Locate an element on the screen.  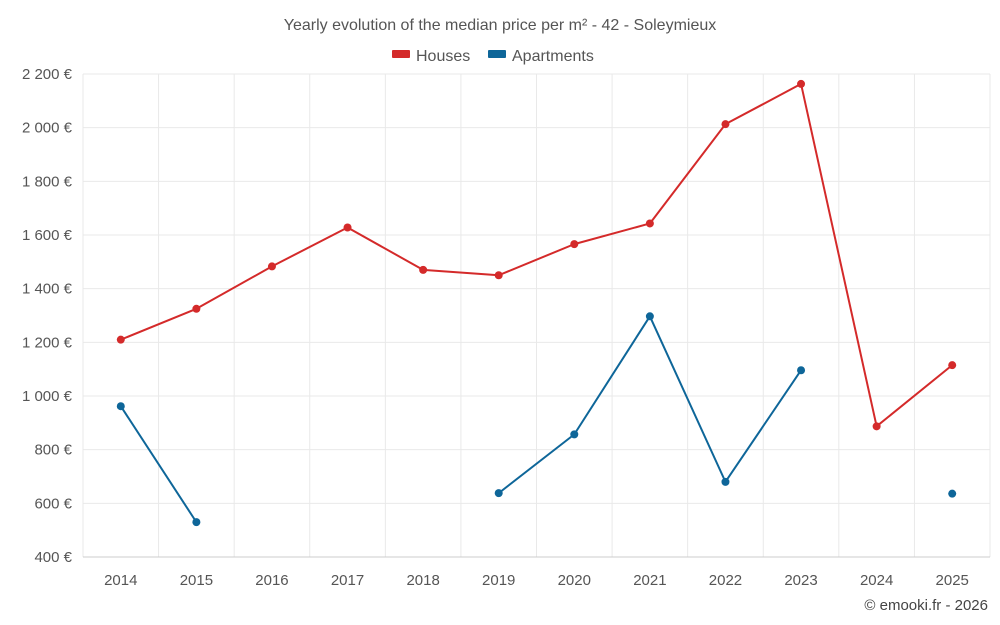
legend-label-apartments: Apartments is located at coordinates (553, 56).